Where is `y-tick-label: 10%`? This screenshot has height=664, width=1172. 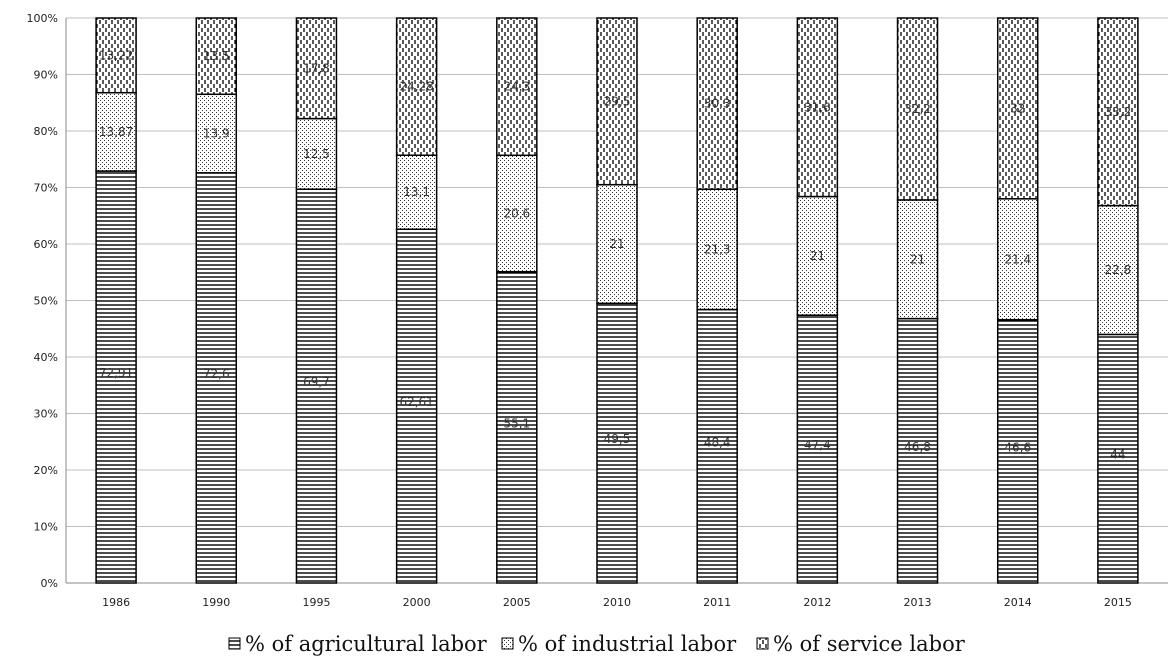
y-tick-label: 10% is located at coordinates (46, 527).